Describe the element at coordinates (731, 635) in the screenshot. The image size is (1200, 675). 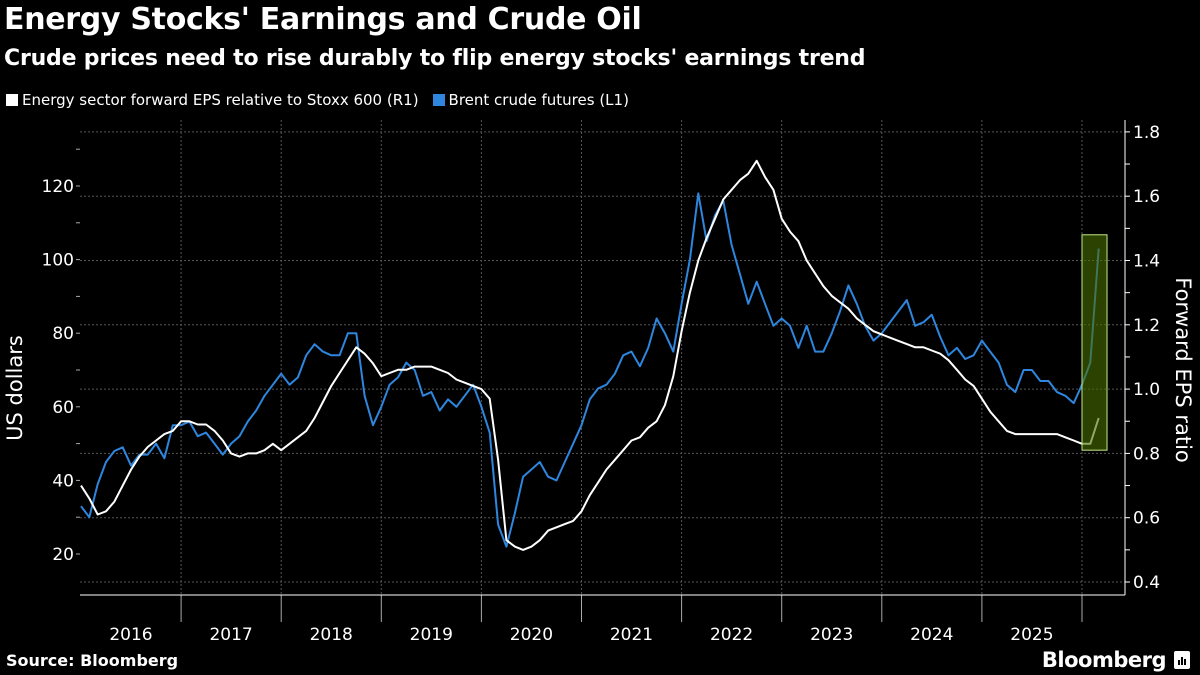
I see `x-tick-label: 2022` at that location.